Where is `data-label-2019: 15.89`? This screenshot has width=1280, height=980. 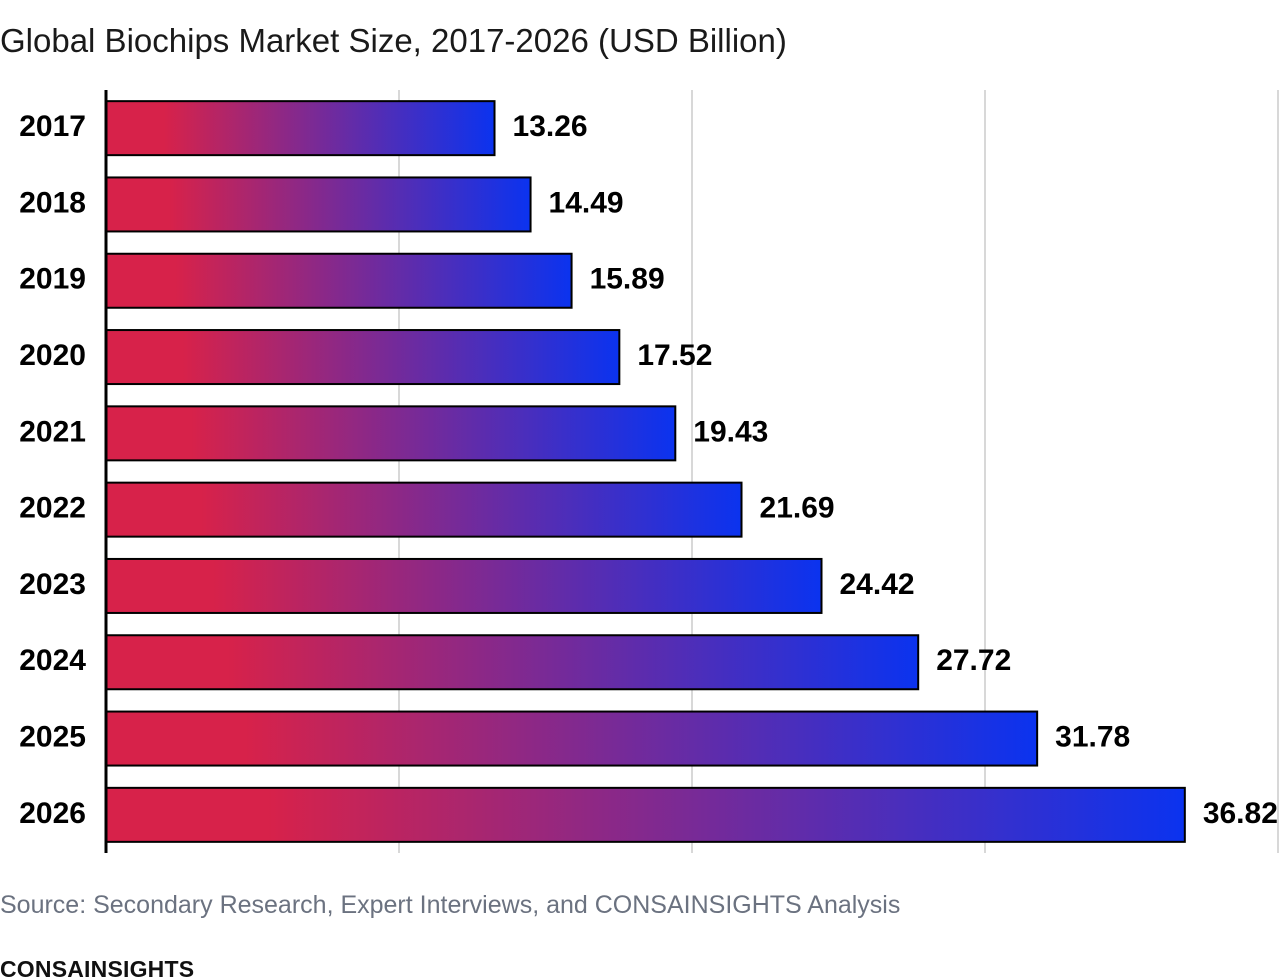 data-label-2019: 15.89 is located at coordinates (627, 279).